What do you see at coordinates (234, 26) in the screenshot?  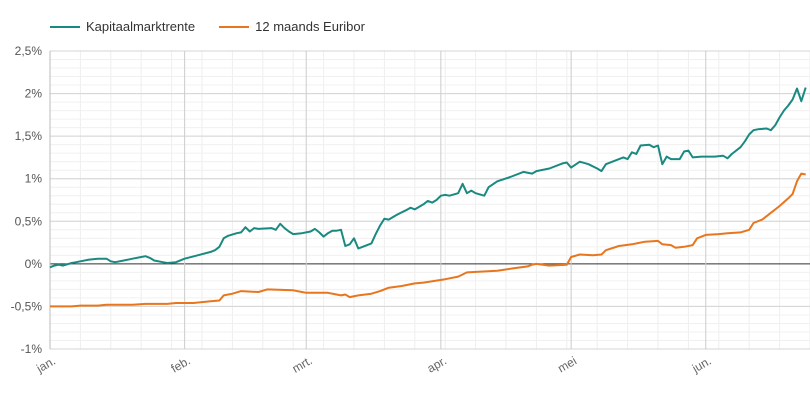 I see `legend-swatch-euribor` at bounding box center [234, 26].